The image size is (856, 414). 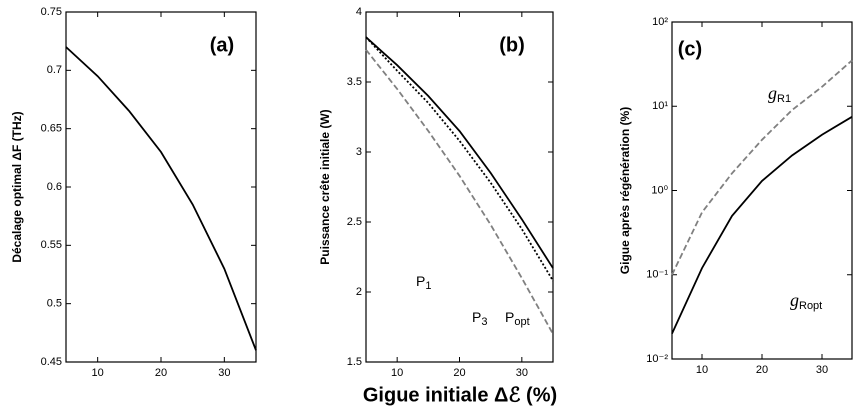 I want to click on y-tick-label: 4, so click(x=359, y=12).